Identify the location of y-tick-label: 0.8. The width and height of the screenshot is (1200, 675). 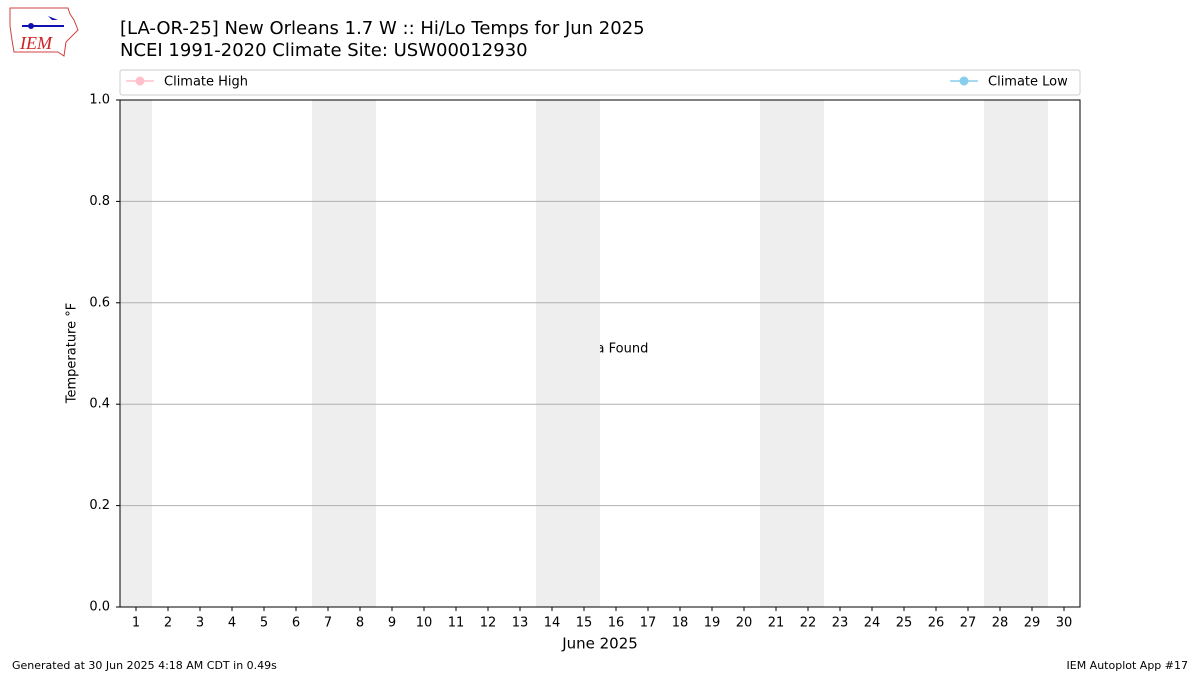
(99, 201).